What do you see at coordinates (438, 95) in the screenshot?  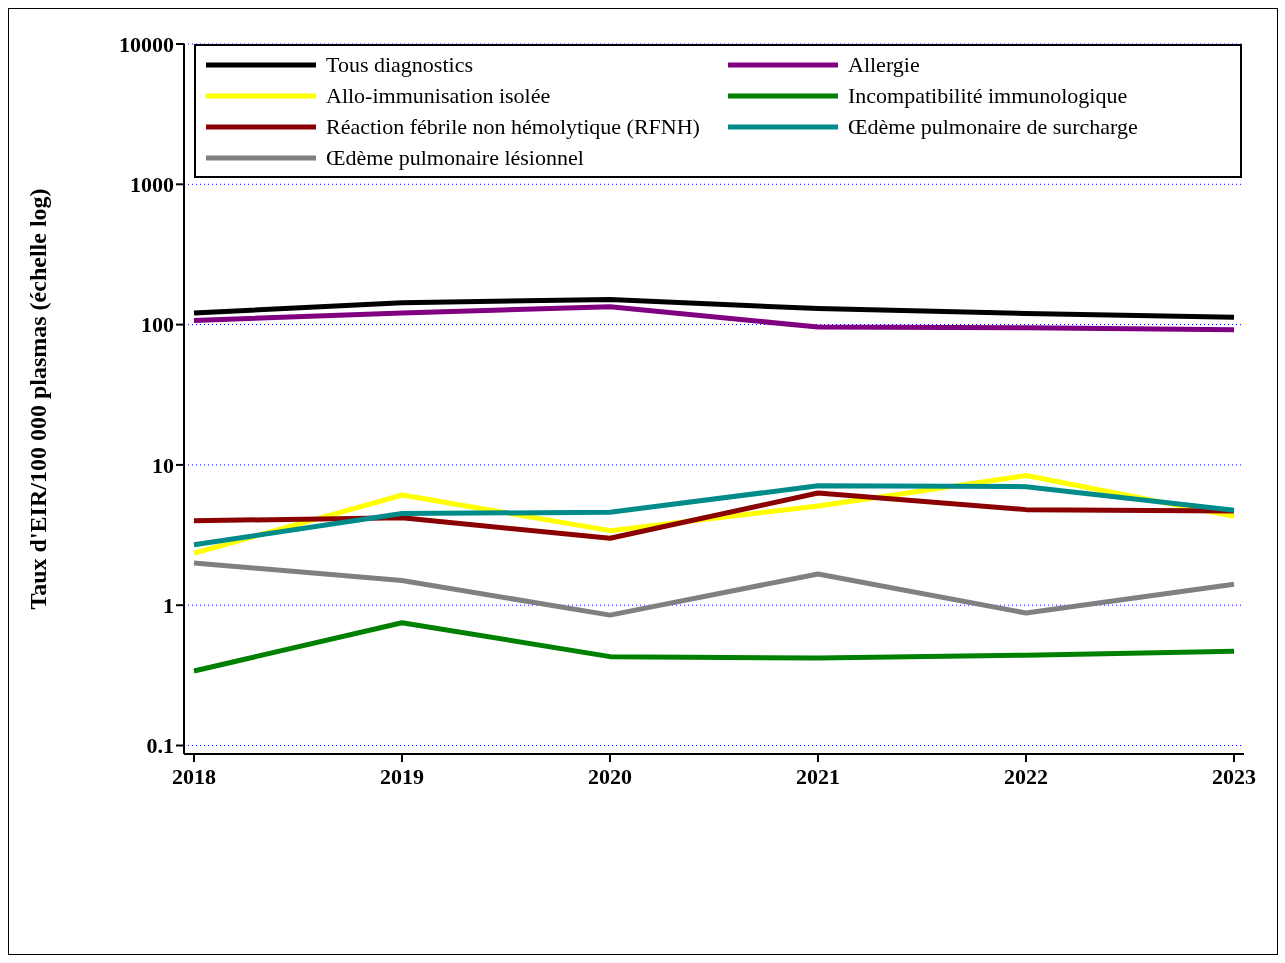 I see `legend-label: Allo-immunisation isolée` at bounding box center [438, 95].